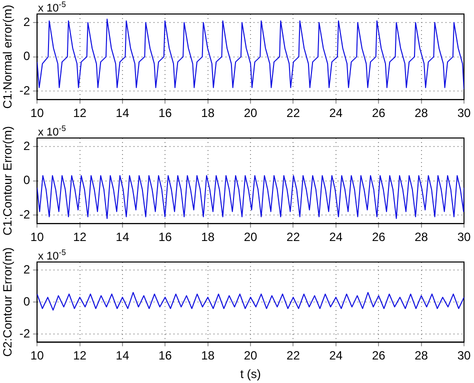 The height and width of the screenshot is (383, 474). I want to click on y-axis-title: C1:Normal error(m), so click(7, 56).